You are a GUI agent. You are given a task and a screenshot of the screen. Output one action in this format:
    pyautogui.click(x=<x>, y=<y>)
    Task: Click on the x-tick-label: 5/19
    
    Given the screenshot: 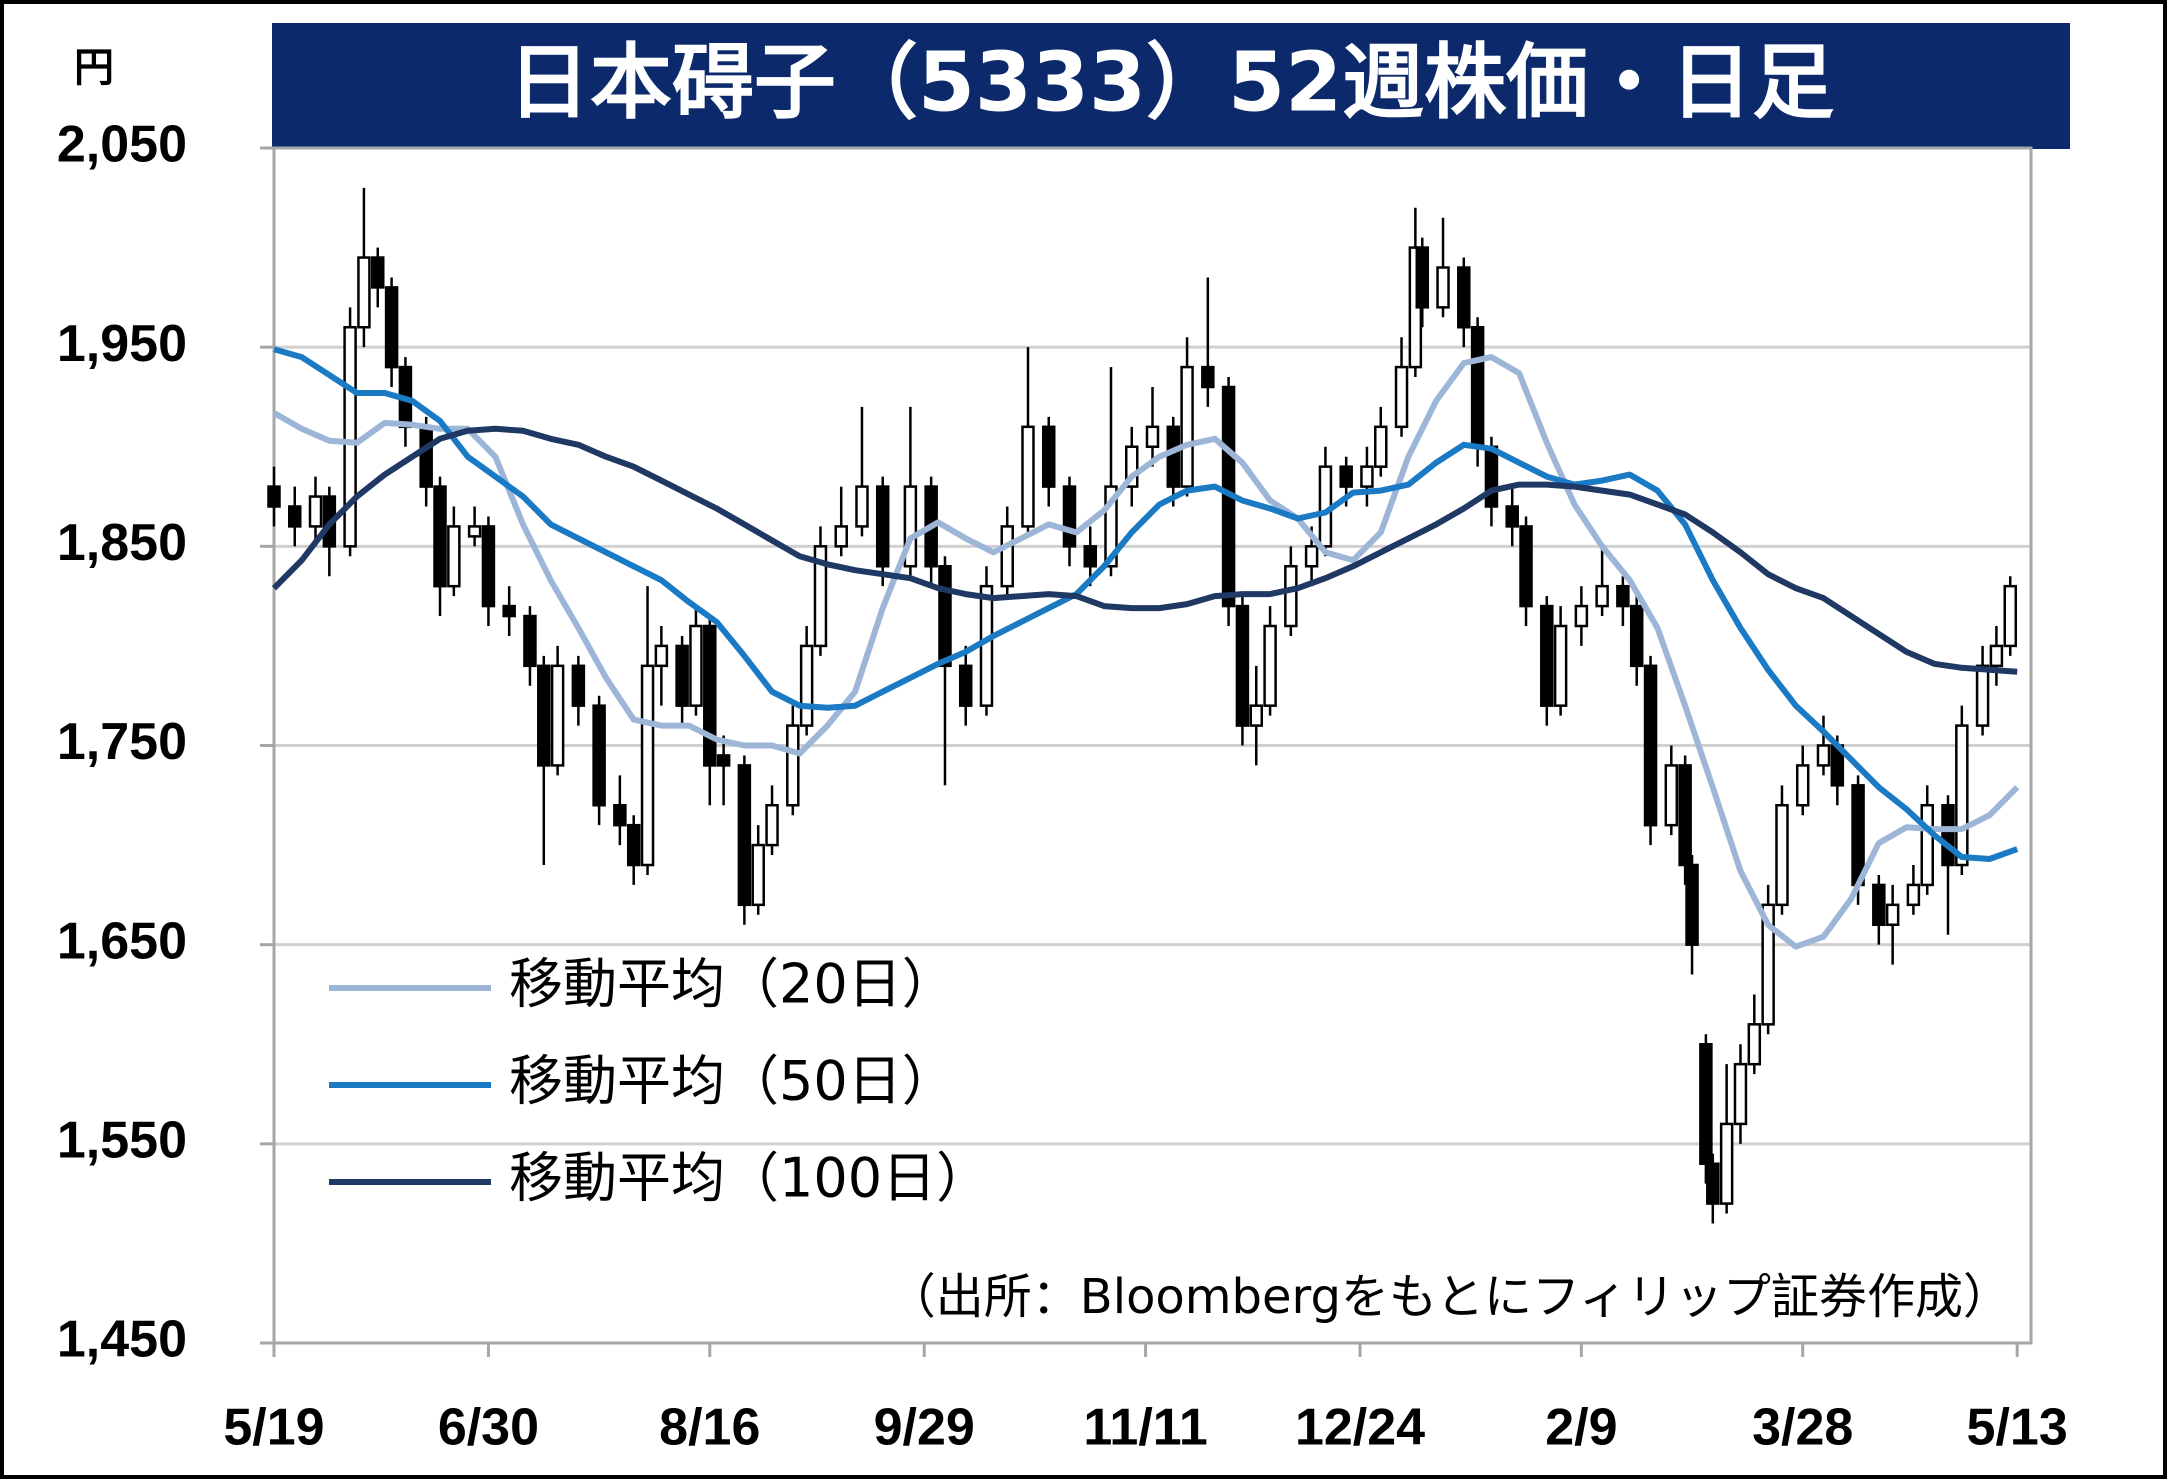 What is the action you would take?
    pyautogui.click(x=273, y=1428)
    